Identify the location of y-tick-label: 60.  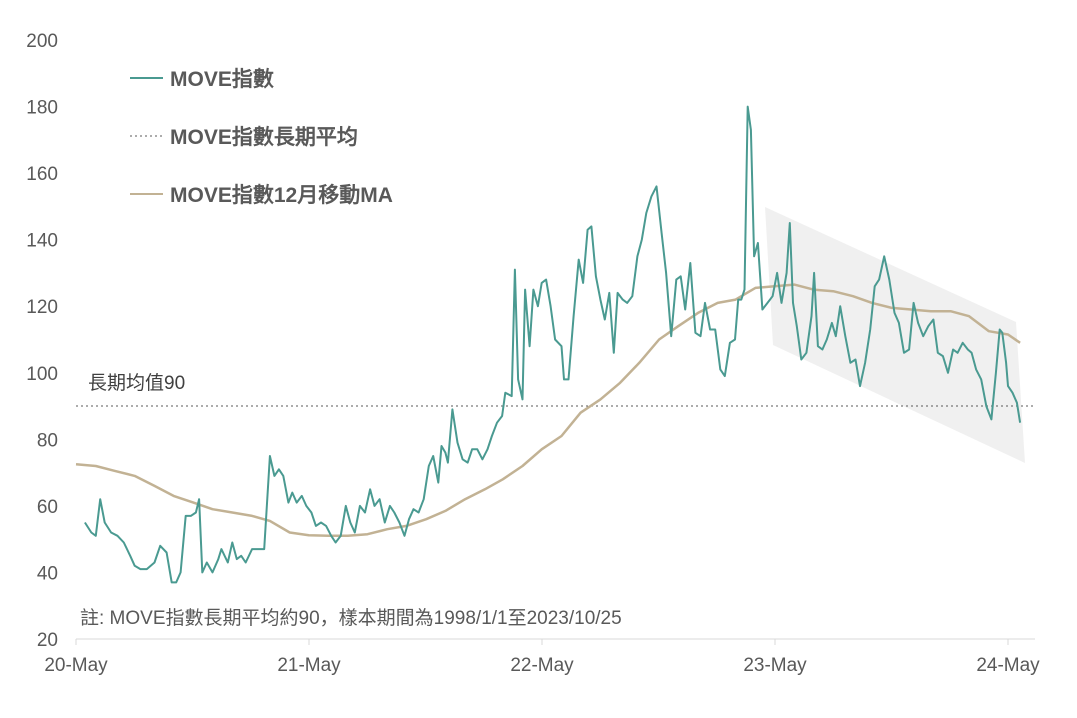
(47, 507).